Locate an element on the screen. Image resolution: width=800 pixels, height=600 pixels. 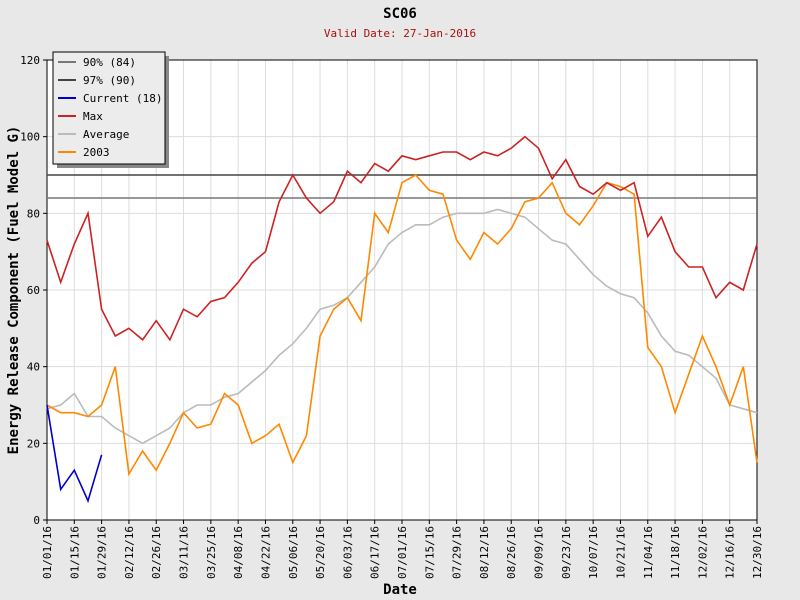
x-tick-label: 11/04/16 is located at coordinates (648, 552).